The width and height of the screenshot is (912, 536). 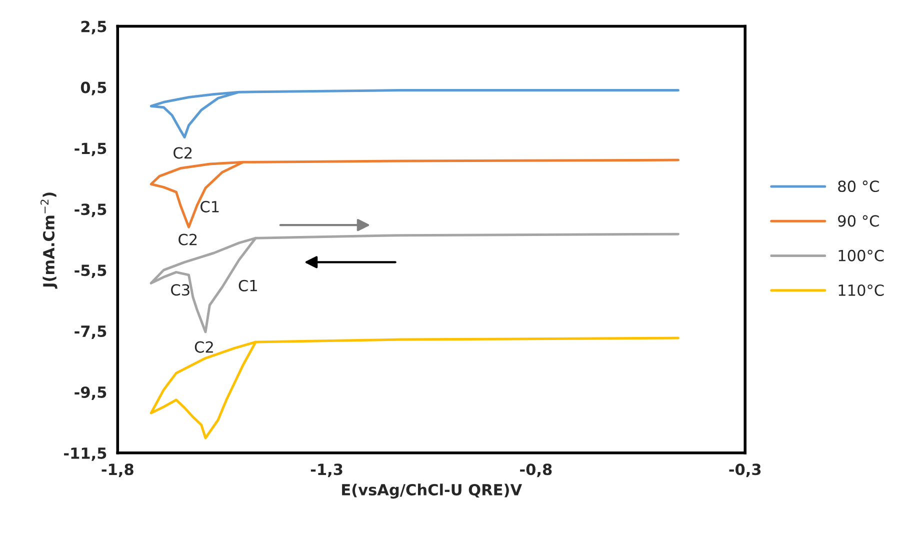 I want to click on y-tick-label: -7,5, so click(x=90, y=332).